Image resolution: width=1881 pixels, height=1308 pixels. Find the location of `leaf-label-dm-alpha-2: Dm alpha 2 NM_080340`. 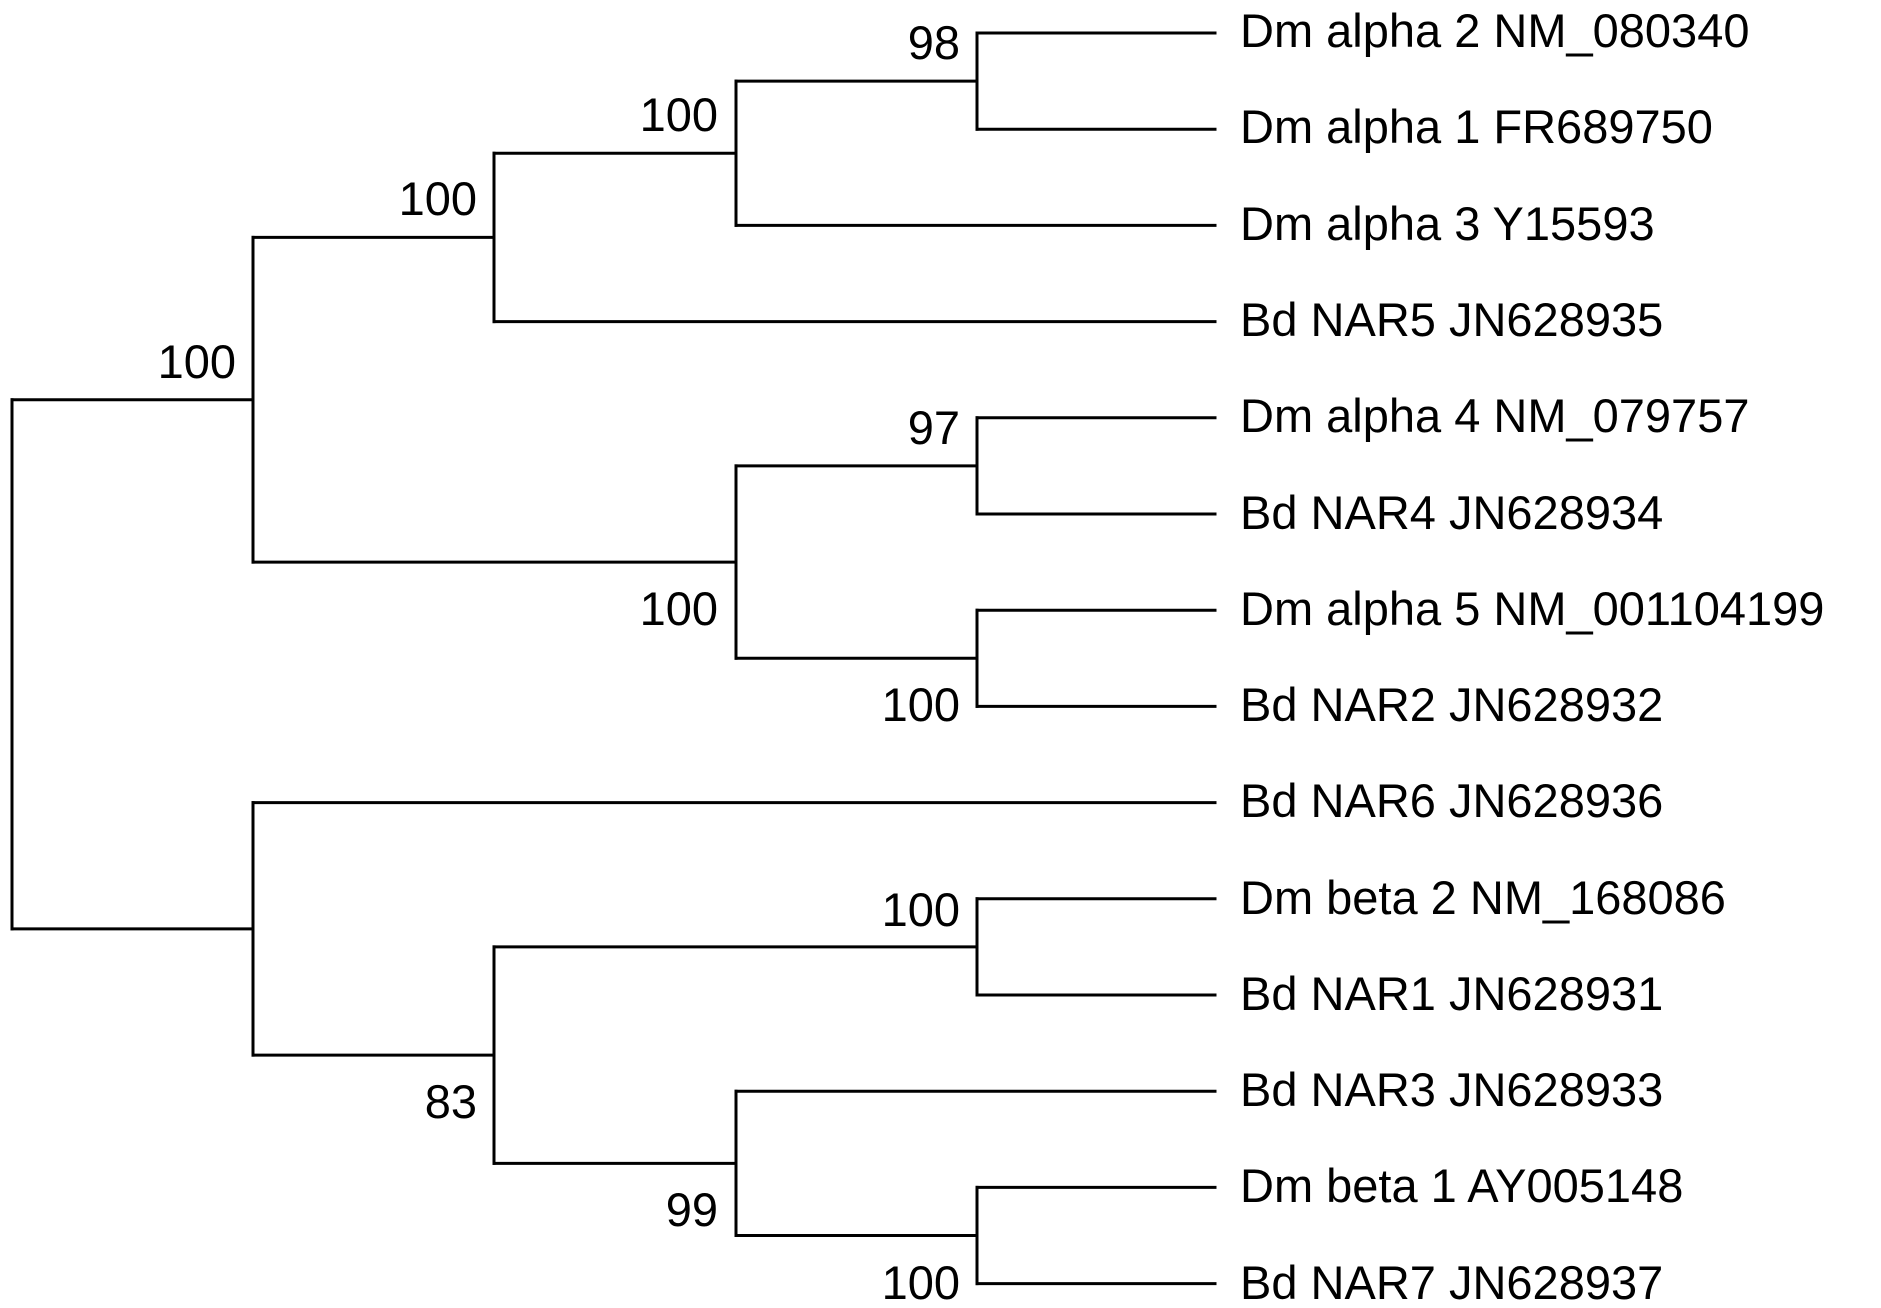

leaf-label-dm-alpha-2: Dm alpha 2 NM_080340 is located at coordinates (1494, 30).